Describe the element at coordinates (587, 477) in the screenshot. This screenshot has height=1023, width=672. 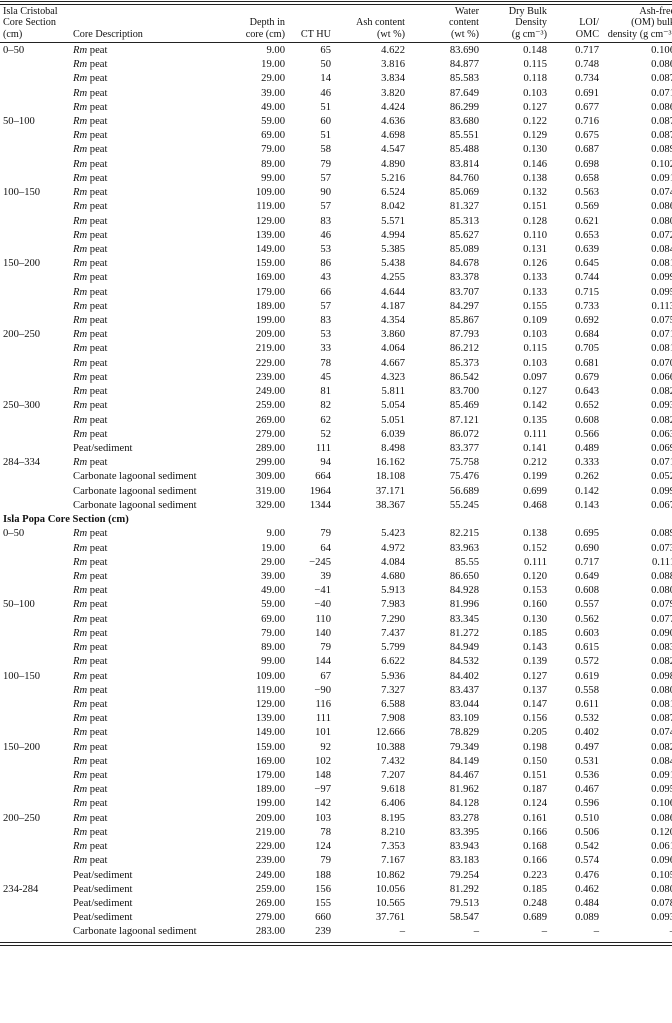
I see `cell-loi-omc: 0.262` at that location.